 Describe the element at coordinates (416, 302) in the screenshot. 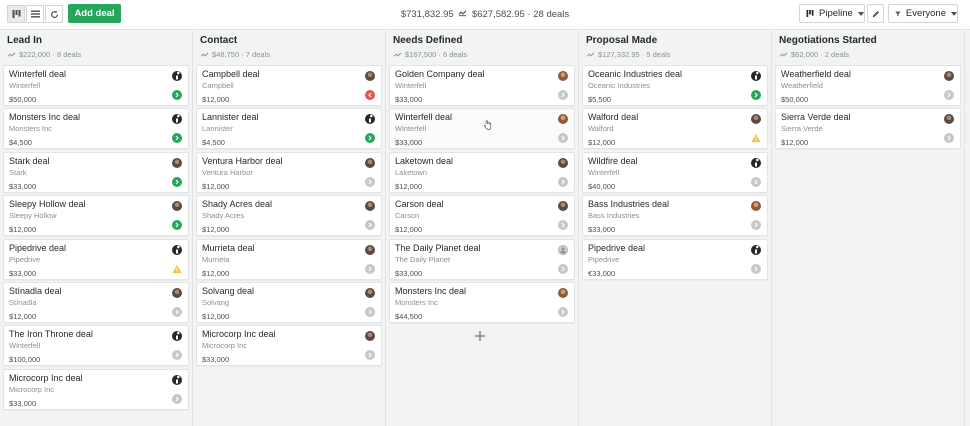

I see `deal-organization: Monsters Inc` at that location.